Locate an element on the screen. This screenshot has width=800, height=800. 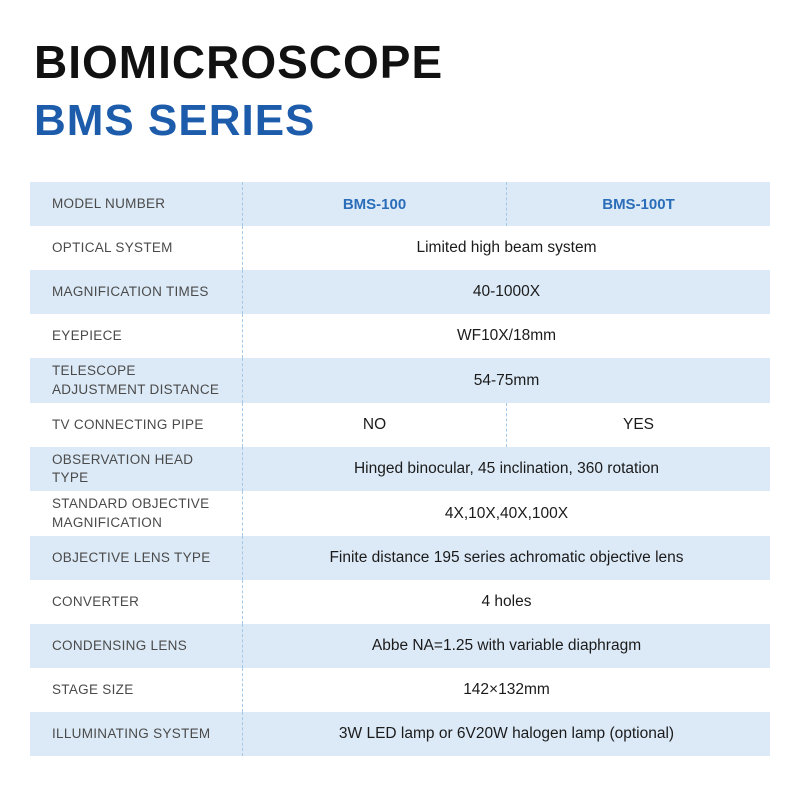
page-title: BIOMICROSCOPE is located at coordinates (239, 62).